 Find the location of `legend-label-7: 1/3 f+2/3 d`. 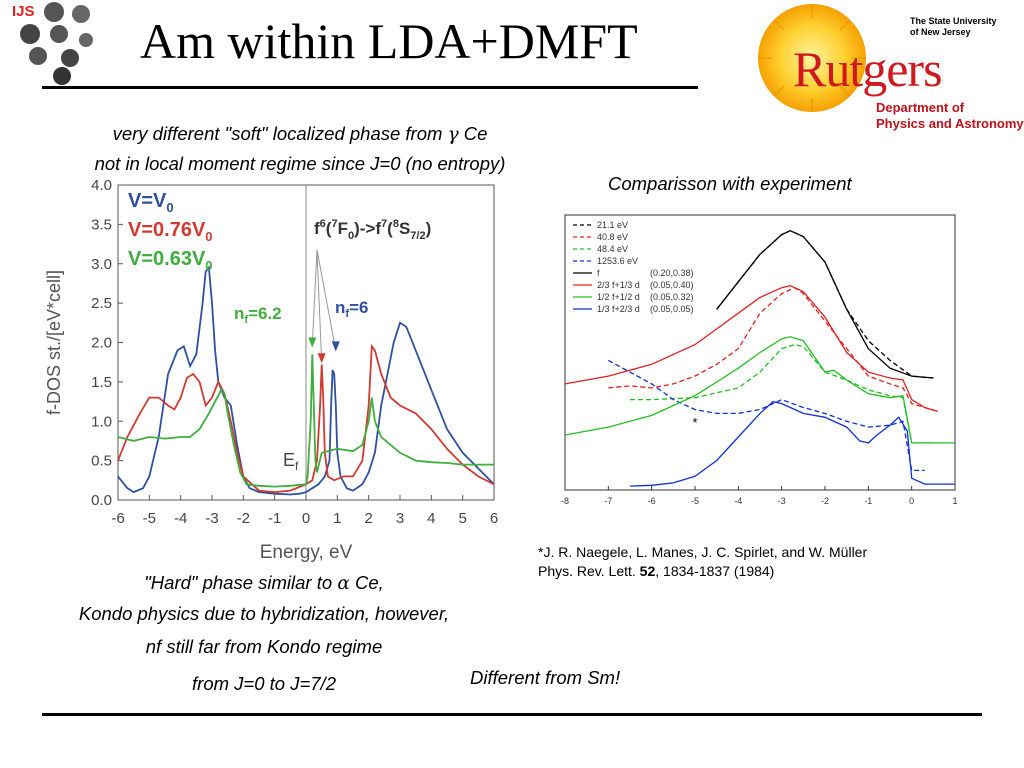

legend-label-7: 1/3 f+2/3 d is located at coordinates (618, 309).